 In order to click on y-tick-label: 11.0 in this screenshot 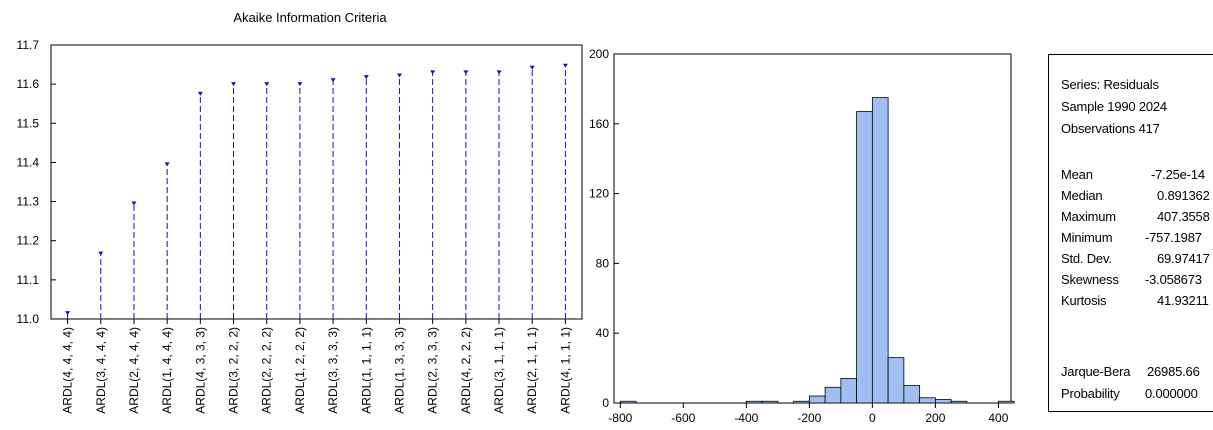, I will do `click(28, 319)`.